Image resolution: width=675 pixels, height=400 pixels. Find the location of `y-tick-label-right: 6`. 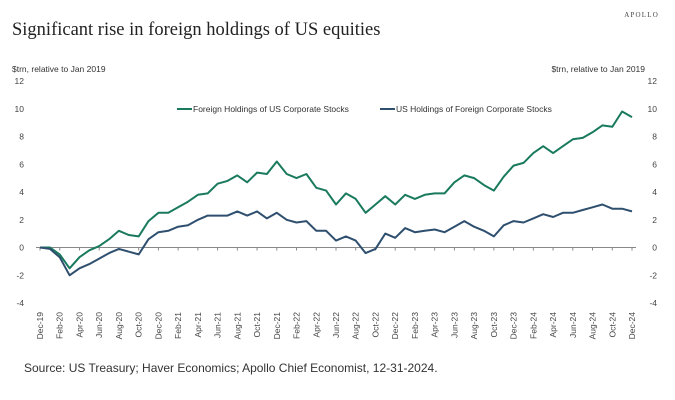

y-tick-label-right: 6 is located at coordinates (654, 164).